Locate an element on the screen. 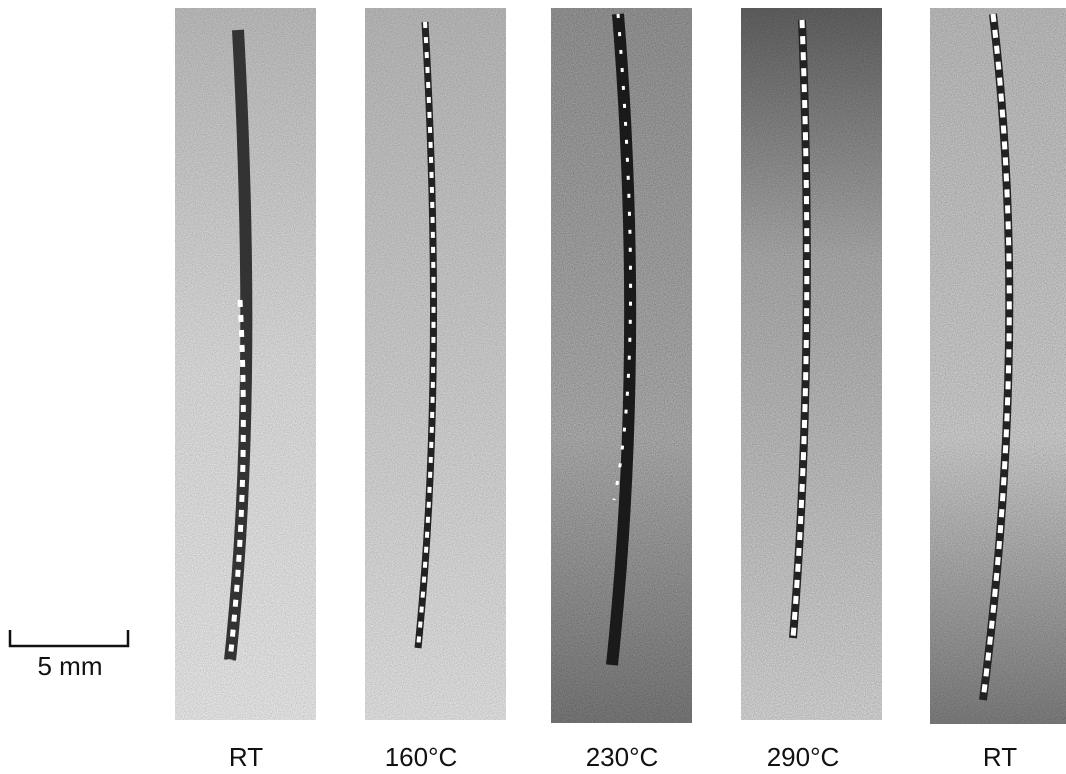  panel-label: 290°C is located at coordinates (803, 757).